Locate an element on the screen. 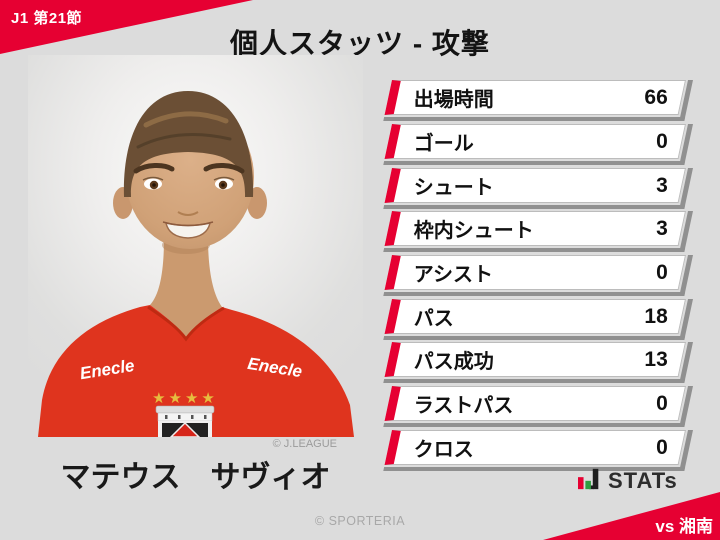  stat-row-minutes: 出場時間 66 is located at coordinates (535, 97).